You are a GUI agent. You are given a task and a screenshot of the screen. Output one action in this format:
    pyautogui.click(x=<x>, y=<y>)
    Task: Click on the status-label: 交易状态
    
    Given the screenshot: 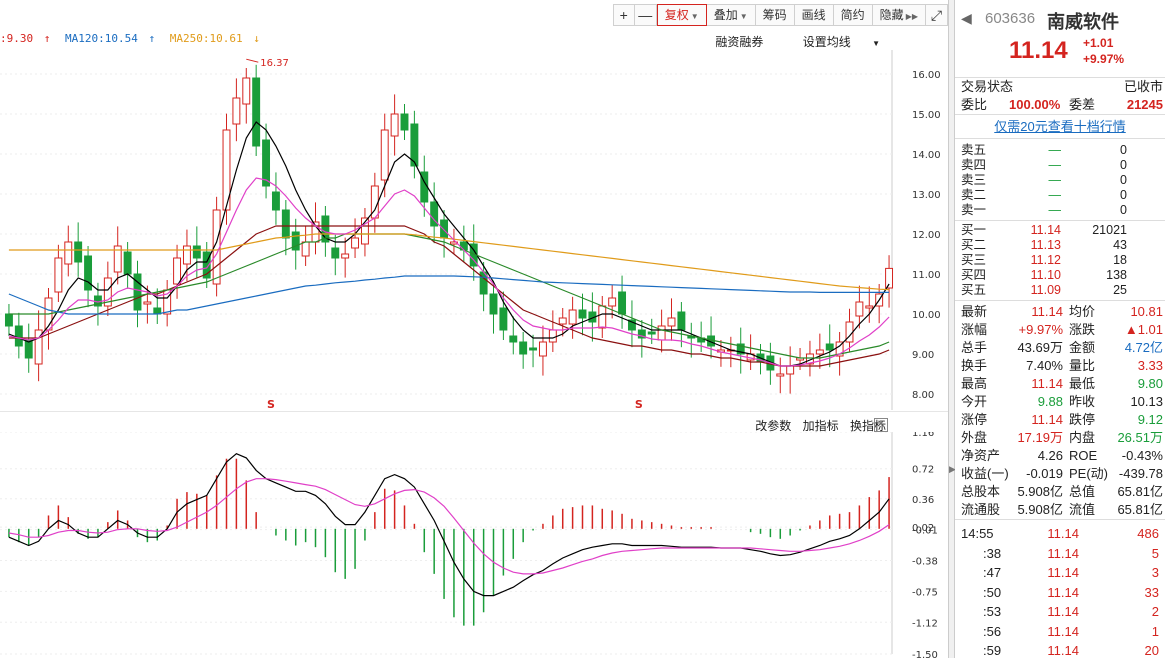 What is the action you would take?
    pyautogui.click(x=987, y=86)
    